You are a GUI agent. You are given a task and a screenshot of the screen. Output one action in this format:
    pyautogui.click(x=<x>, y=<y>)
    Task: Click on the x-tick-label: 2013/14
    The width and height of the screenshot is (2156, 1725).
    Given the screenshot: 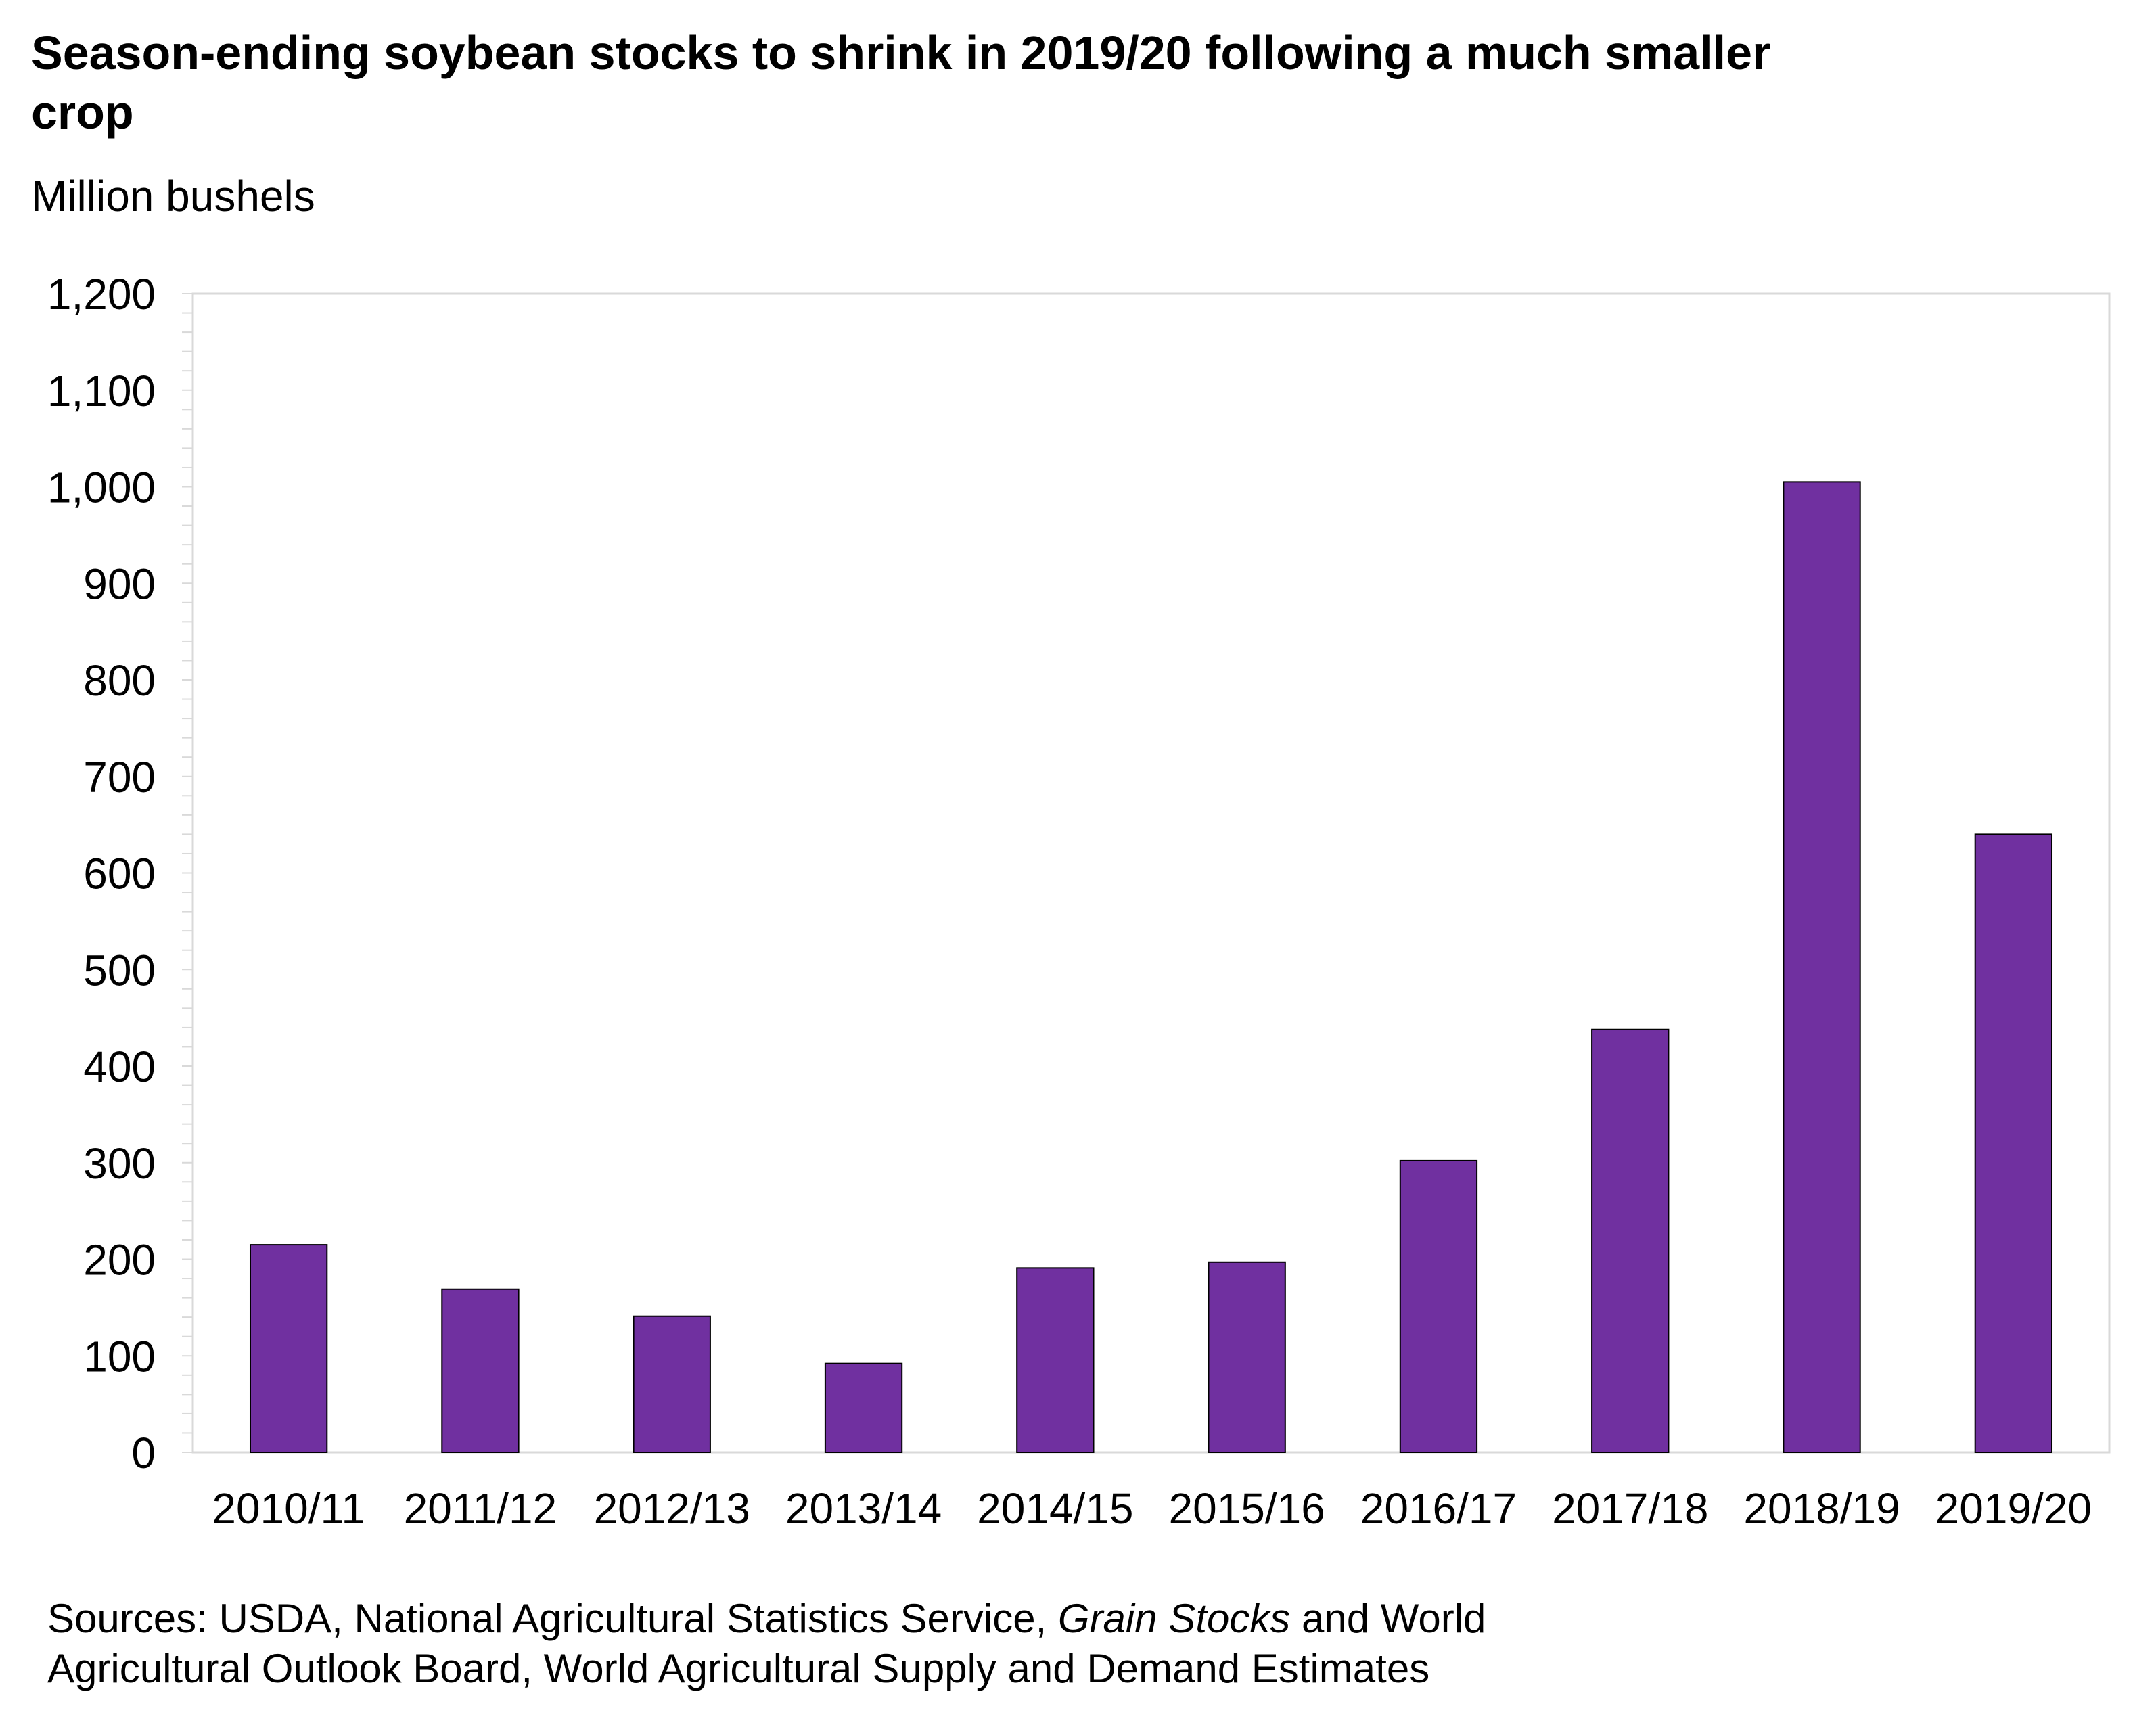 What is the action you would take?
    pyautogui.click(x=864, y=1509)
    